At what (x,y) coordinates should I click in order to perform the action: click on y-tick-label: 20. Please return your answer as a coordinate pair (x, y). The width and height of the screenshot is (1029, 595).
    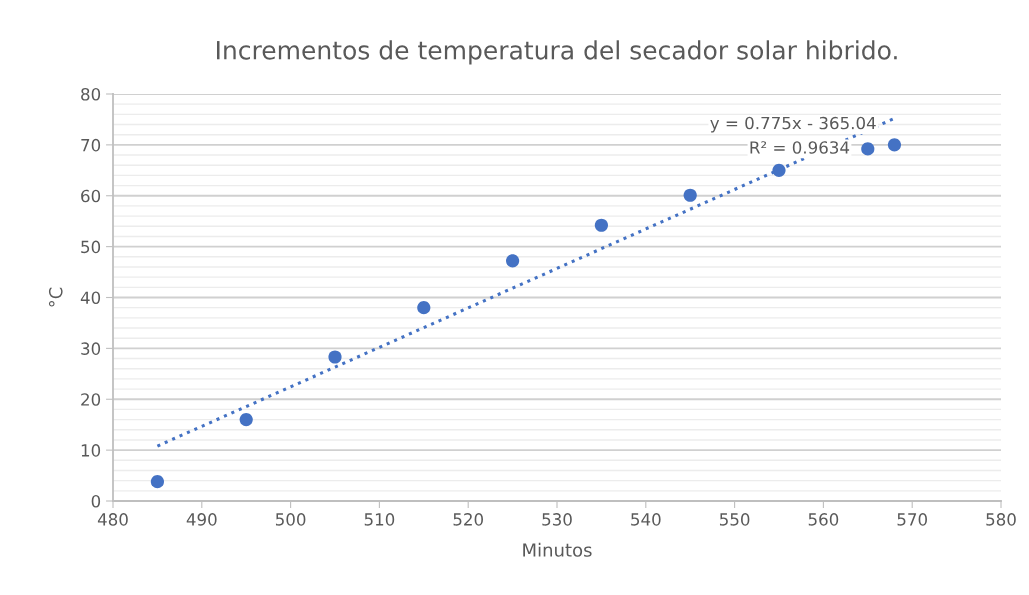
    Looking at the image, I should click on (91, 399).